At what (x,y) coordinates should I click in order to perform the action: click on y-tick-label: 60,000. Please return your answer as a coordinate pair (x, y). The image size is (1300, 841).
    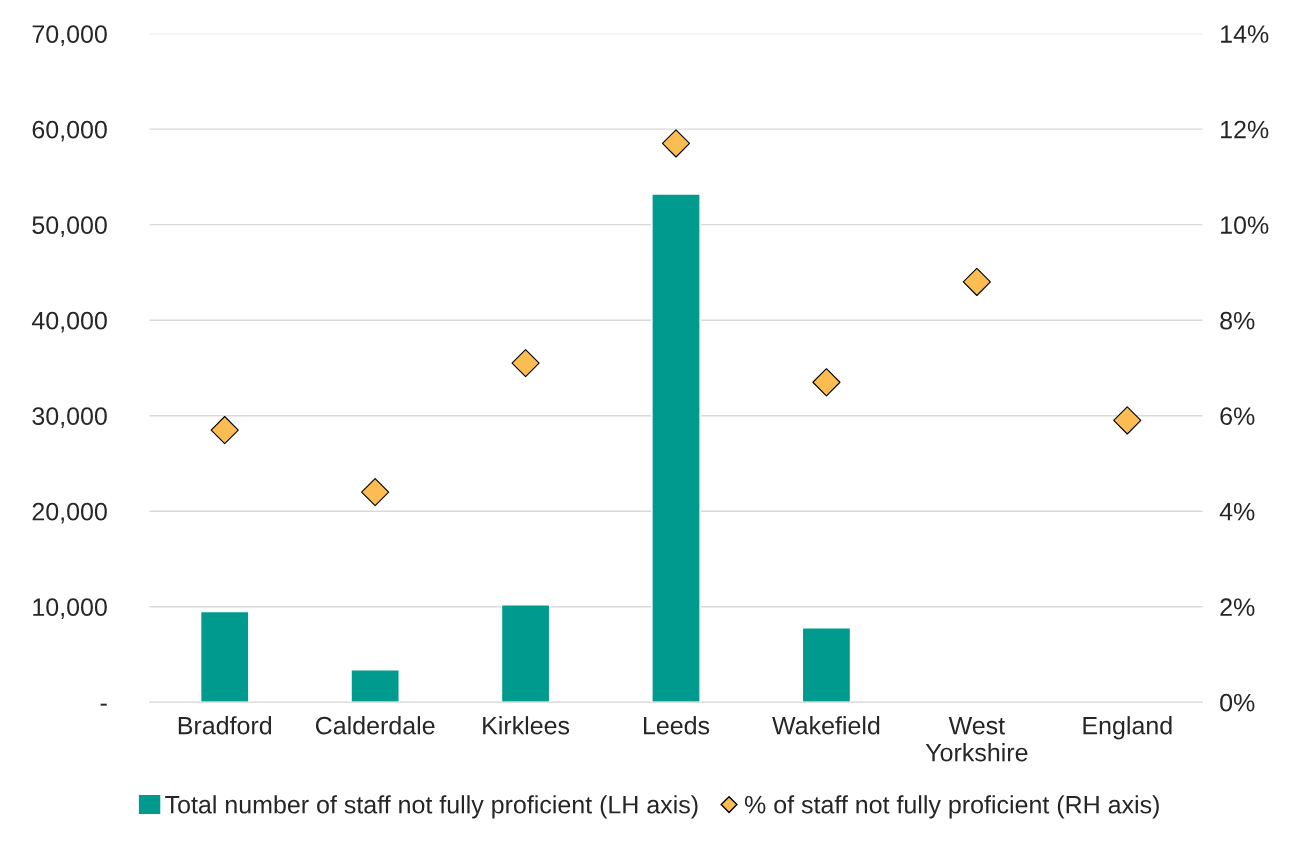
    Looking at the image, I should click on (69, 131).